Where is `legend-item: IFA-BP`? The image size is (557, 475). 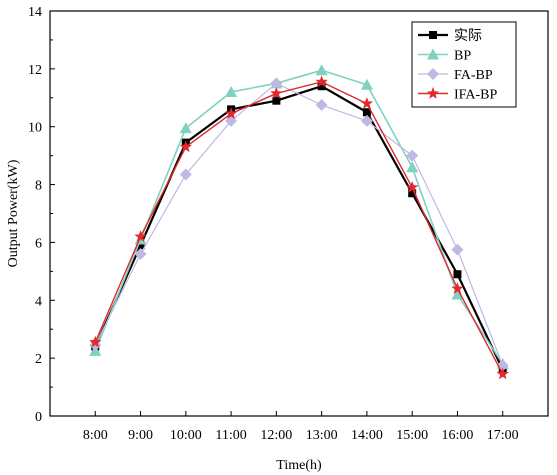
legend-item: IFA-BP is located at coordinates (458, 95).